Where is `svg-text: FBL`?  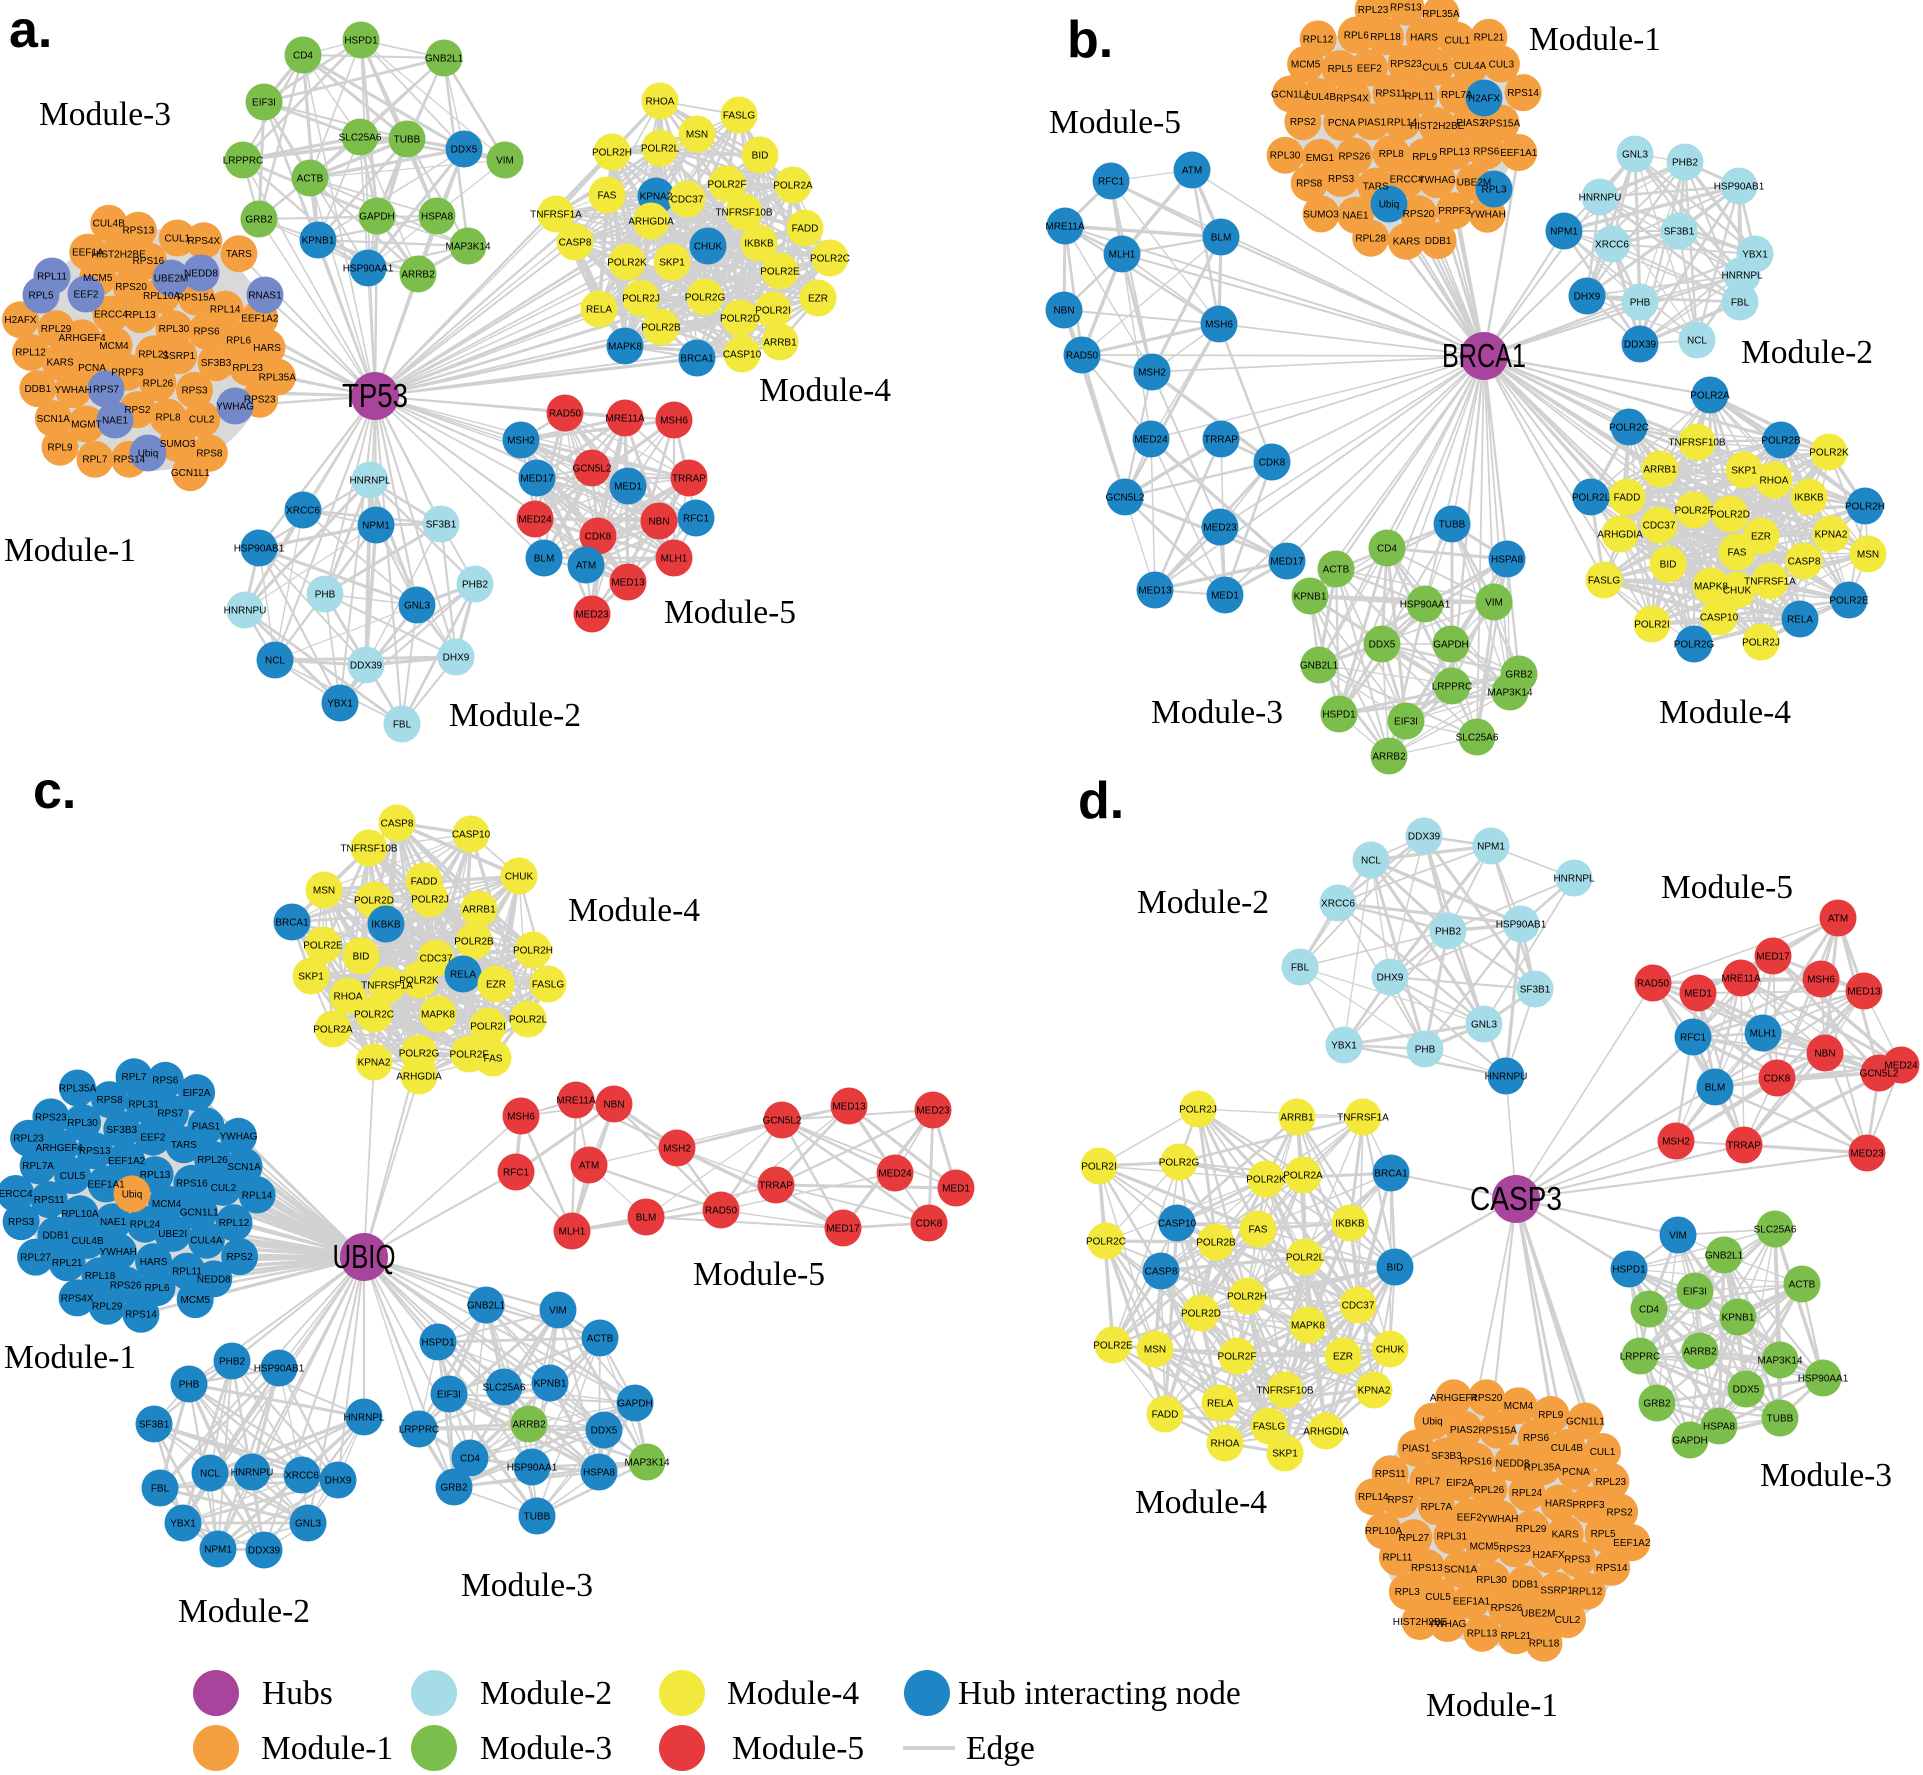
svg-text: FBL is located at coordinates (1740, 302).